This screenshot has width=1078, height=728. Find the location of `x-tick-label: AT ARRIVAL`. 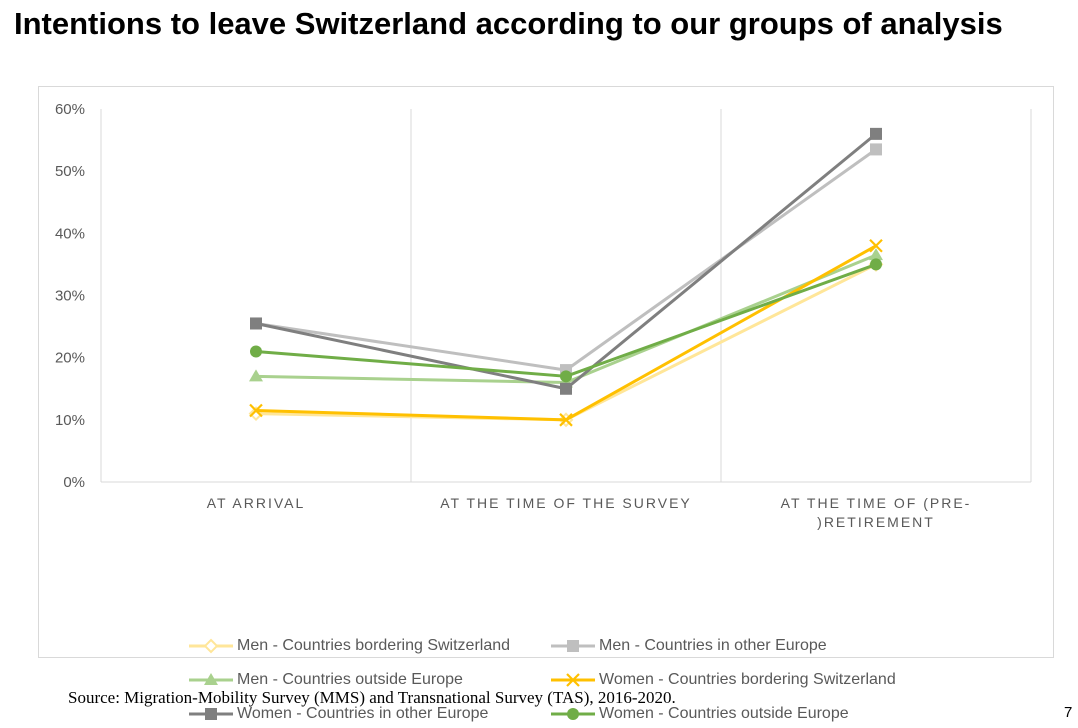

x-tick-label: AT ARRIVAL is located at coordinates (256, 503).